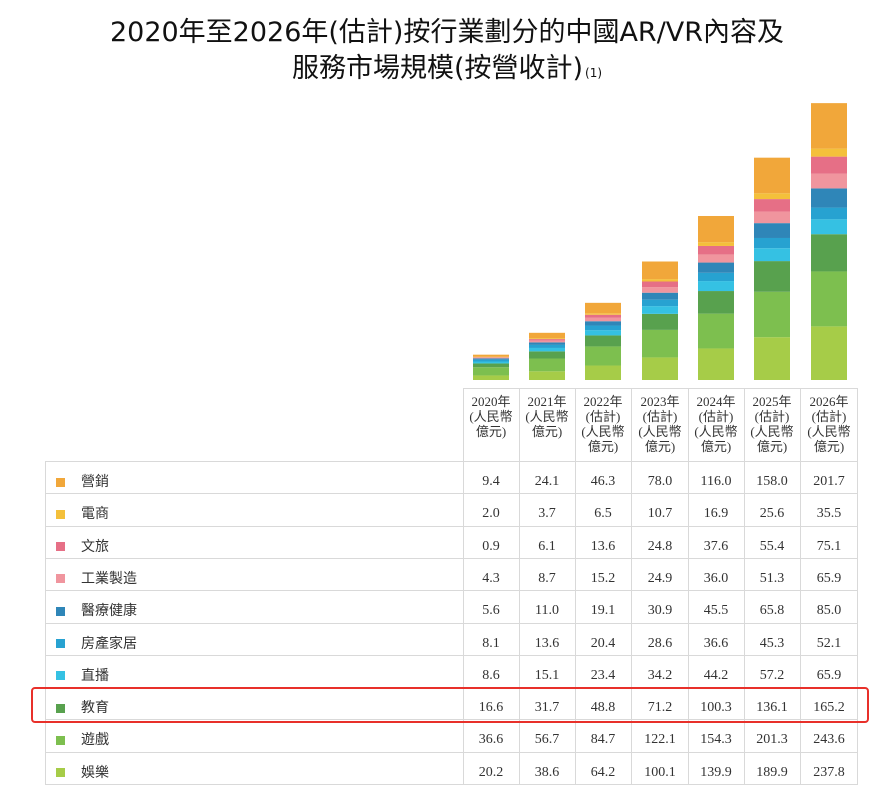 This screenshot has height=801, width=894. I want to click on data-label-4-0: 5.6, so click(491, 611).